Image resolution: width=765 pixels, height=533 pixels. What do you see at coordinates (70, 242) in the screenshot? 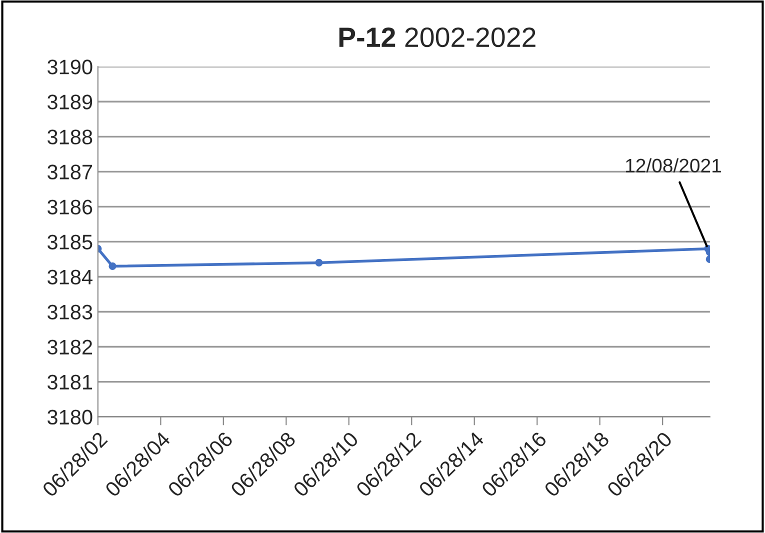
I see `y-tick-label: 3185` at bounding box center [70, 242].